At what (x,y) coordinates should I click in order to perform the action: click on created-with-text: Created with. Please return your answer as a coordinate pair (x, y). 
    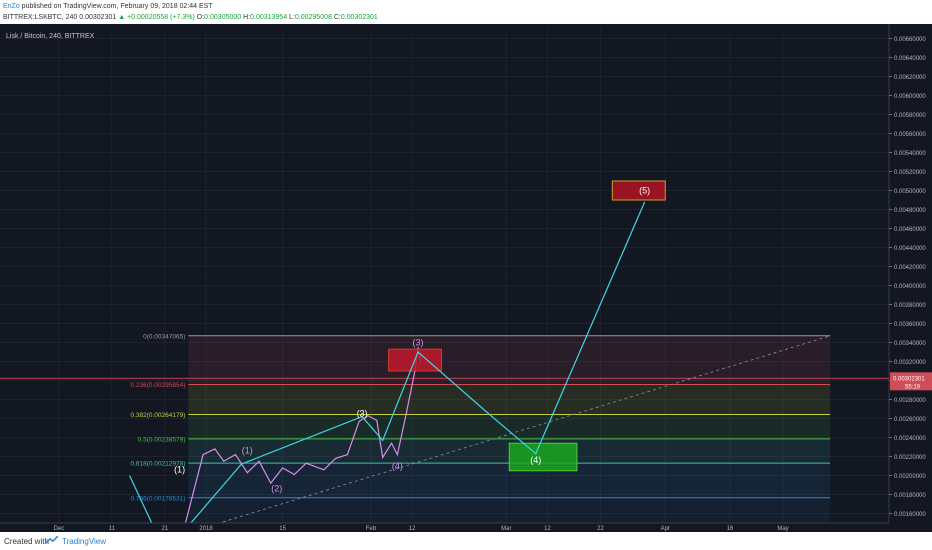
    Looking at the image, I should click on (26, 541).